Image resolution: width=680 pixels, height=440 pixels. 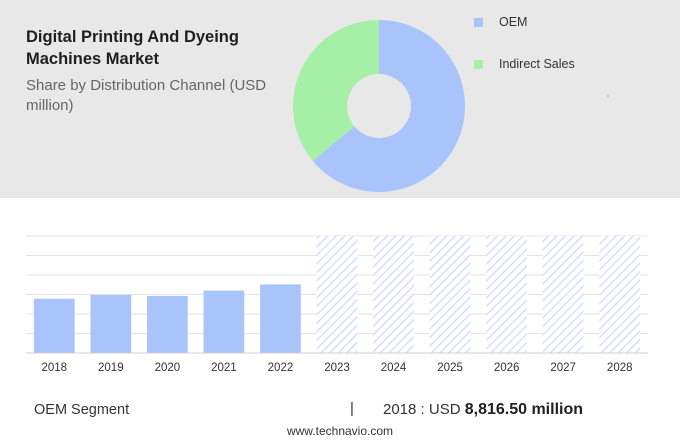 What do you see at coordinates (523, 409) in the screenshot?
I see `segment-value-amount: 8,816.50 million` at bounding box center [523, 409].